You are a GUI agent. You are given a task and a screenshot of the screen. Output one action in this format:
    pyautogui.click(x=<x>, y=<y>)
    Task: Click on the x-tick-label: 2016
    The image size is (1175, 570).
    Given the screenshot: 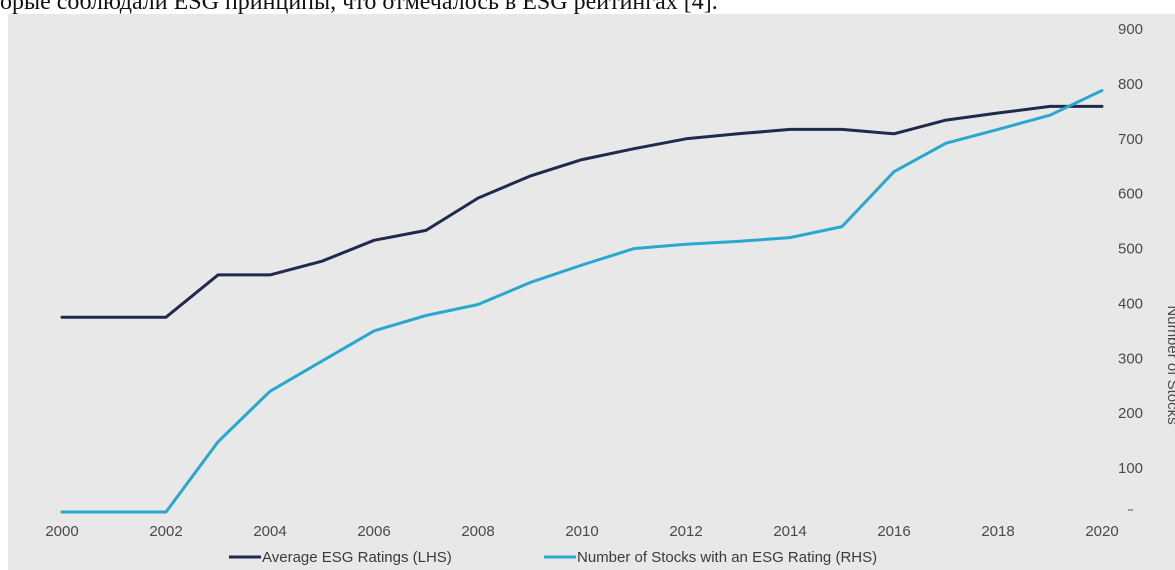 What is the action you would take?
    pyautogui.click(x=893, y=531)
    